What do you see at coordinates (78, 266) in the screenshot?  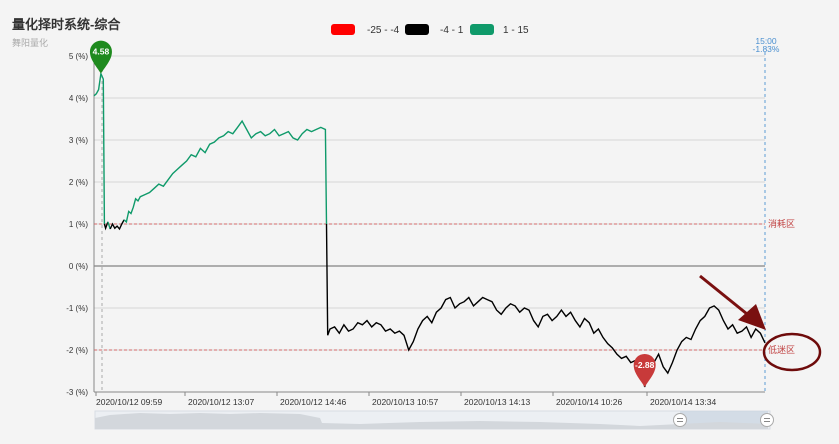 I see `y-tick-label: 0 (%)` at bounding box center [78, 266].